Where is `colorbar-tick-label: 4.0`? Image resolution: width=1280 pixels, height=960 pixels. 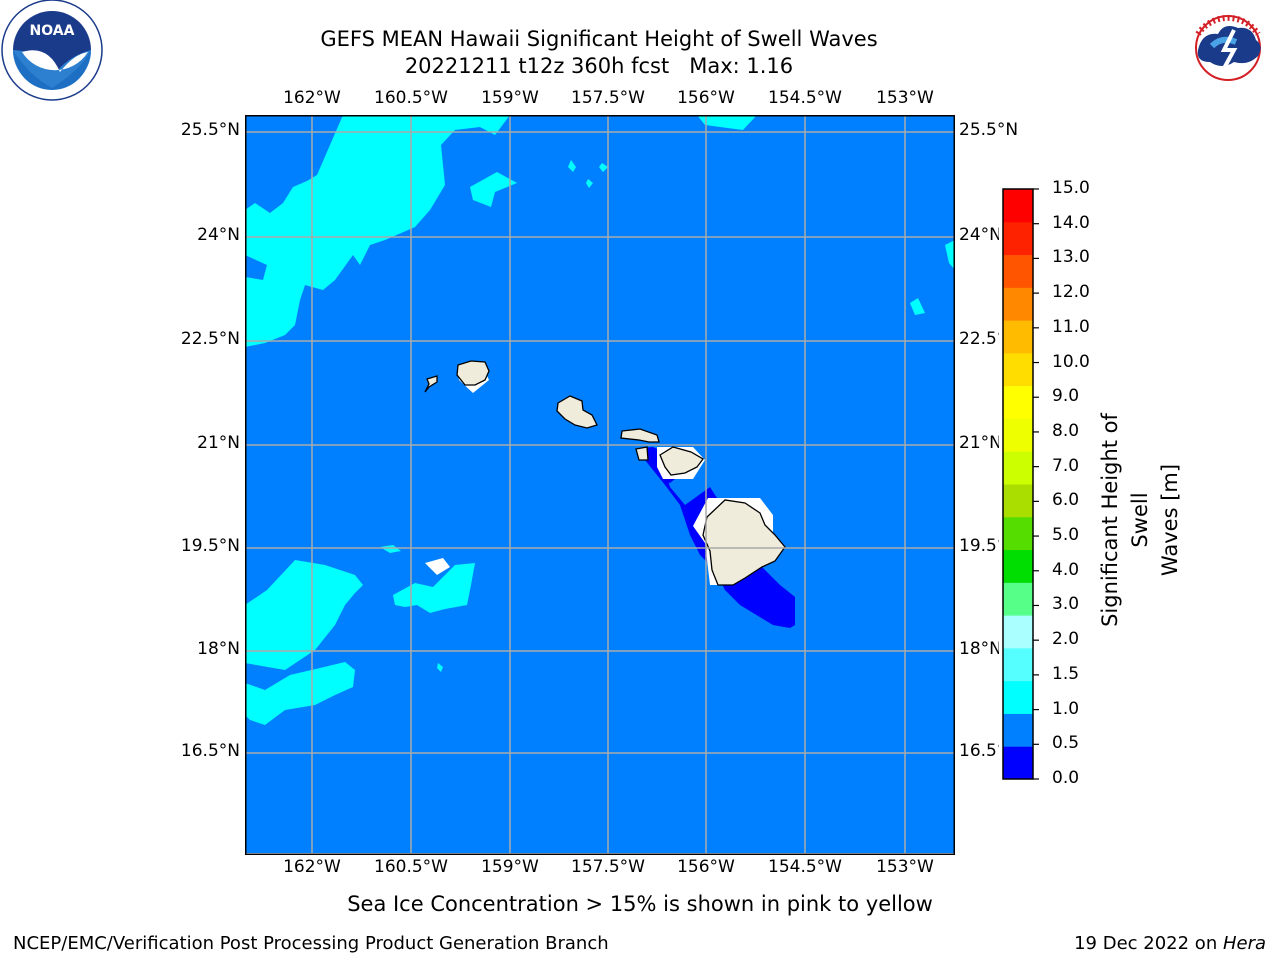
colorbar-tick-label: 4.0 is located at coordinates (1066, 569).